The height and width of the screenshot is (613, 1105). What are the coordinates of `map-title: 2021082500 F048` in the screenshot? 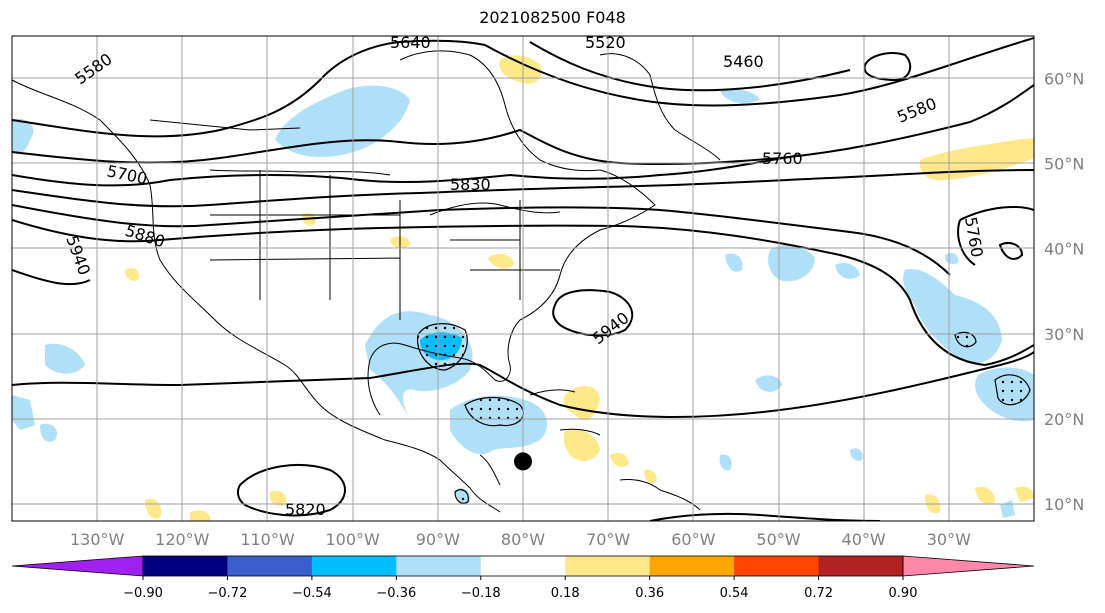 It's located at (552, 17).